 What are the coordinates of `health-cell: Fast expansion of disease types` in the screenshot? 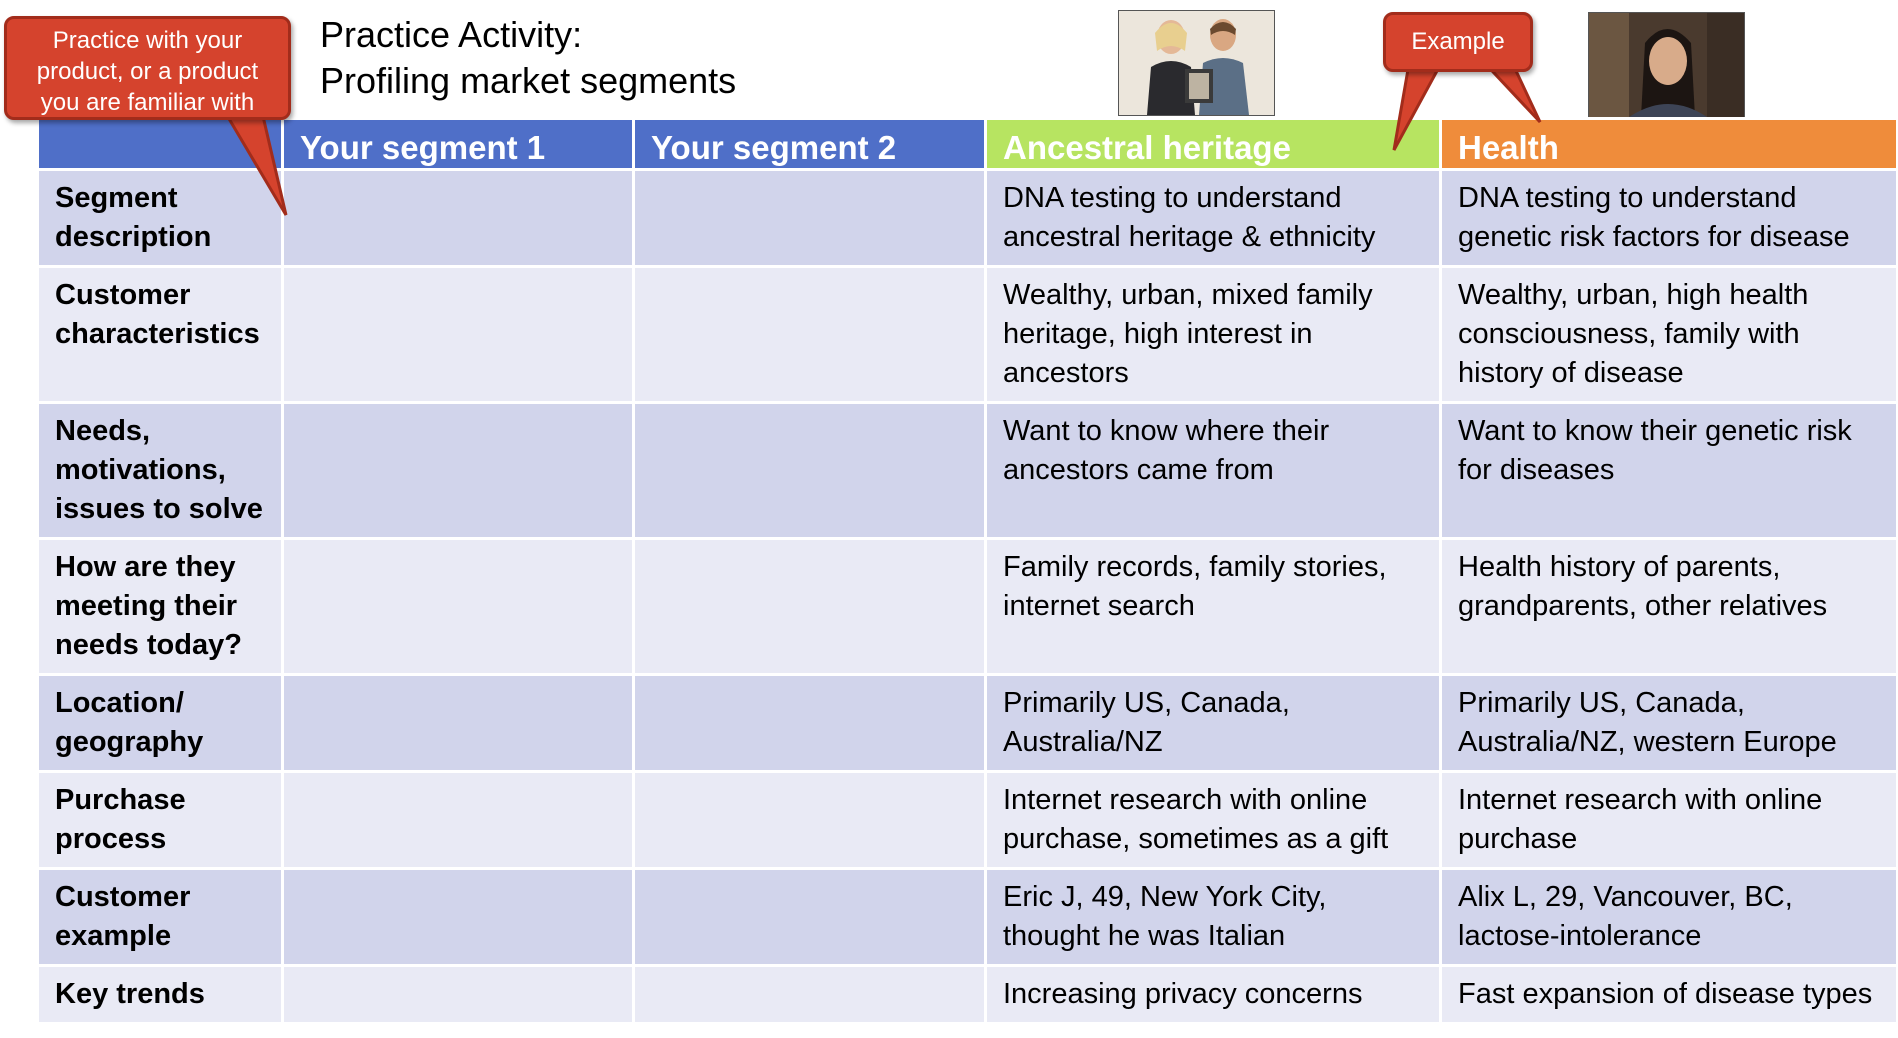 It's located at (1668, 994).